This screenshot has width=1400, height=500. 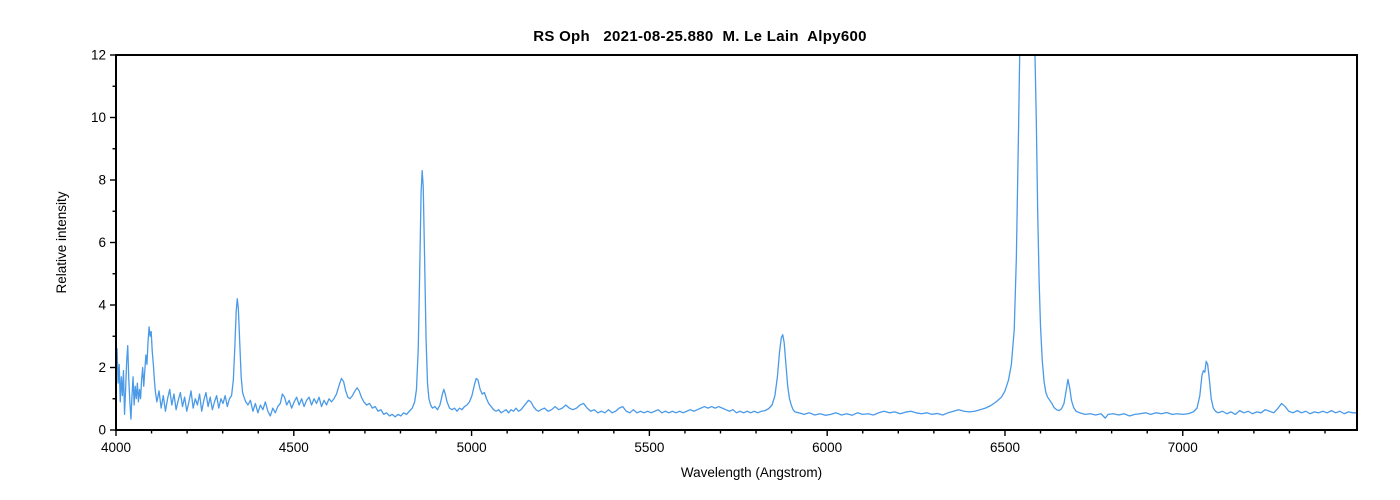 I want to click on tick-label: 0, so click(x=102, y=430).